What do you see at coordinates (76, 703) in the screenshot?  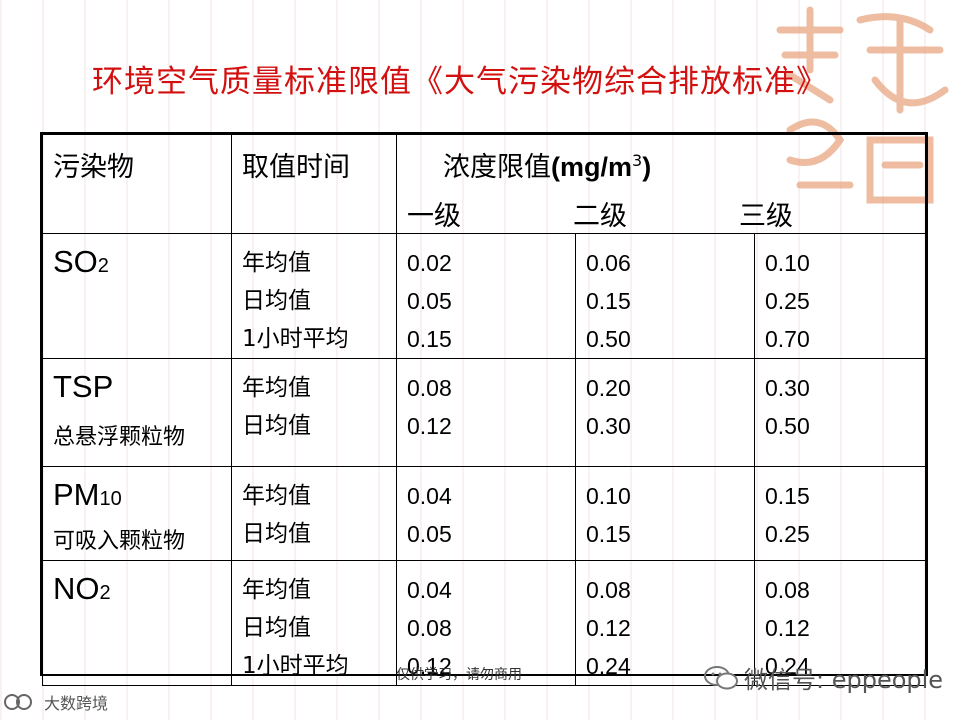 I see `brand-name: 大数跨境` at bounding box center [76, 703].